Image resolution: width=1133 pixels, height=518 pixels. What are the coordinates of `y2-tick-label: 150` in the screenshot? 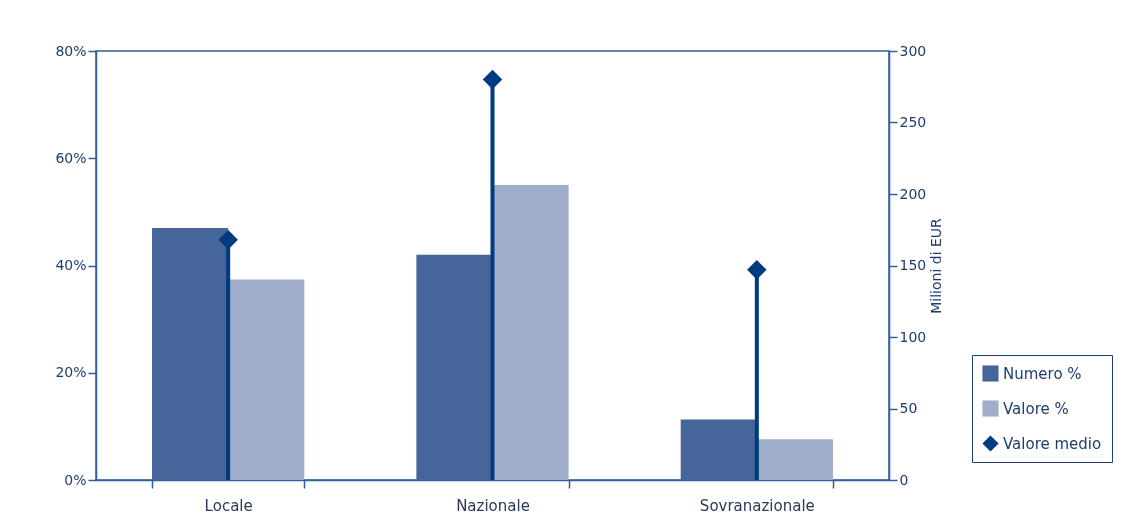 It's located at (913, 265).